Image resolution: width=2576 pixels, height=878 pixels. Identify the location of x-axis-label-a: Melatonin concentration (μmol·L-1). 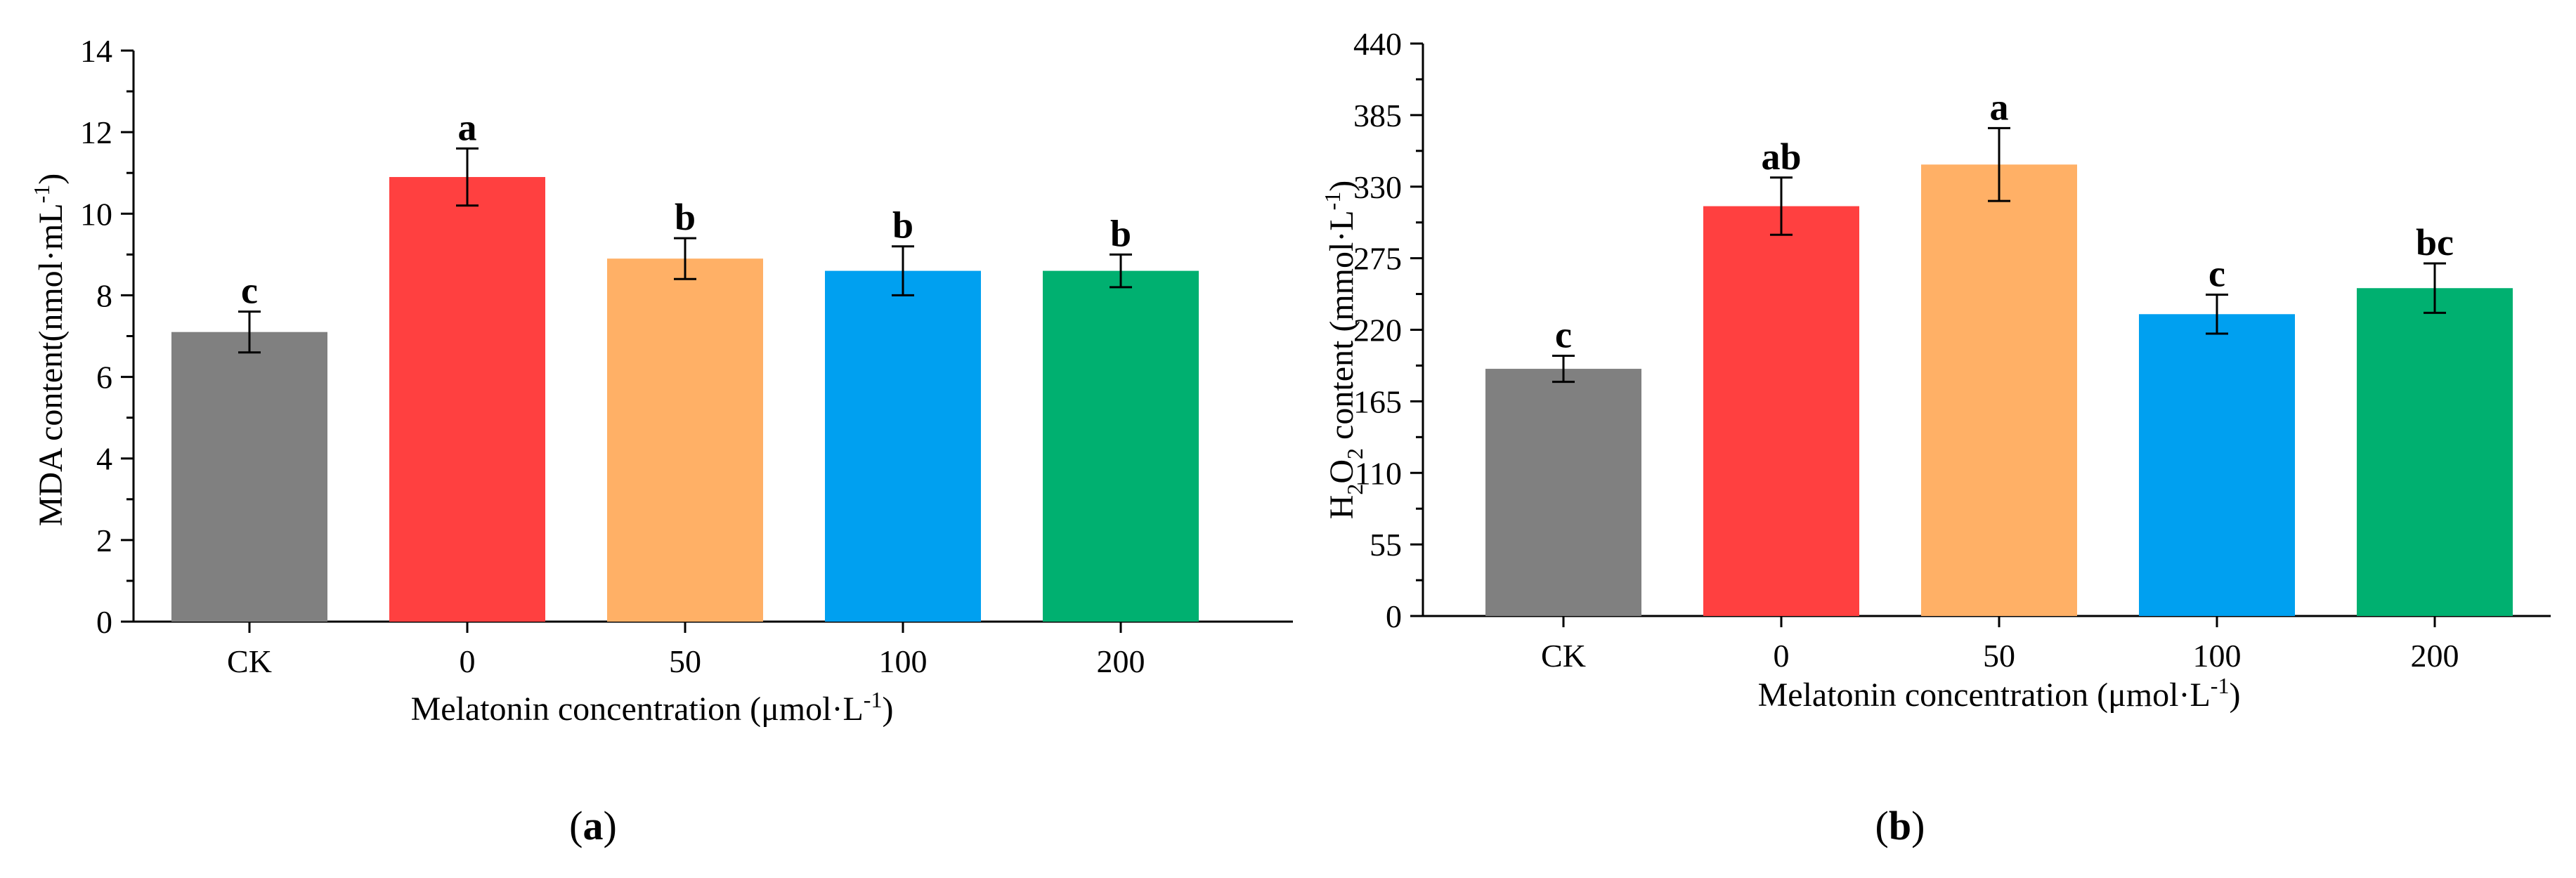
(652, 708).